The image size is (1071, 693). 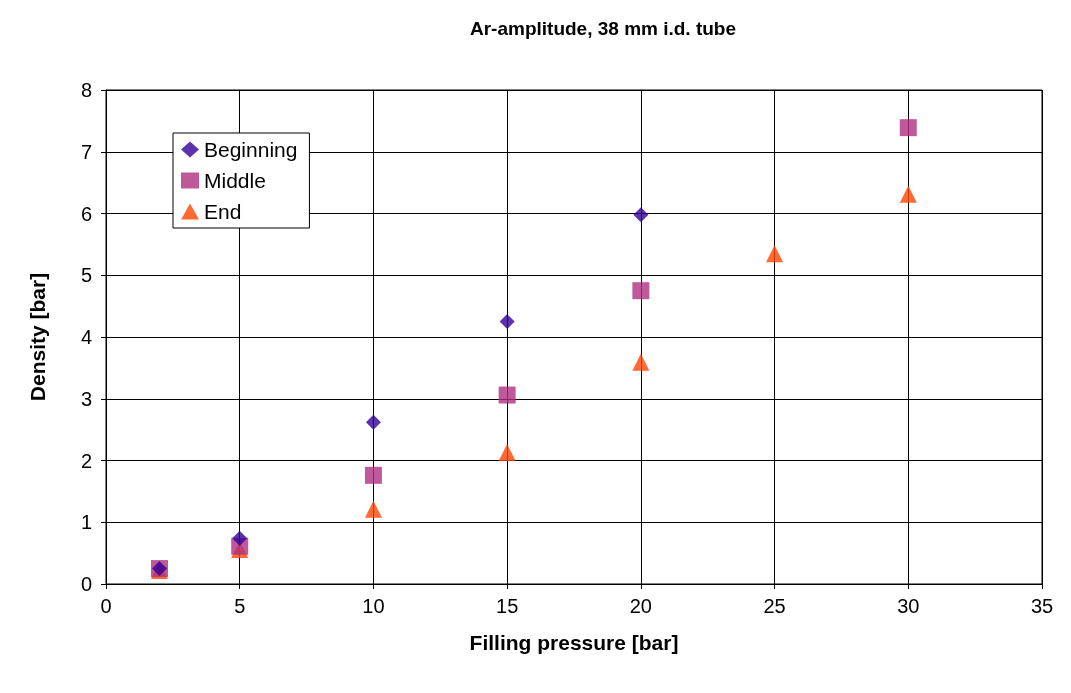 I want to click on y-tick-label: 5, so click(x=86, y=275).